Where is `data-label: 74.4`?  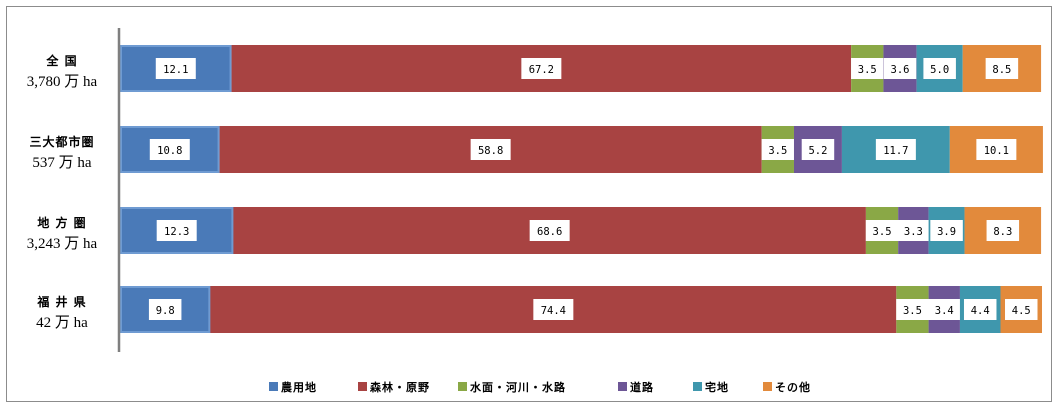 data-label: 74.4 is located at coordinates (553, 311).